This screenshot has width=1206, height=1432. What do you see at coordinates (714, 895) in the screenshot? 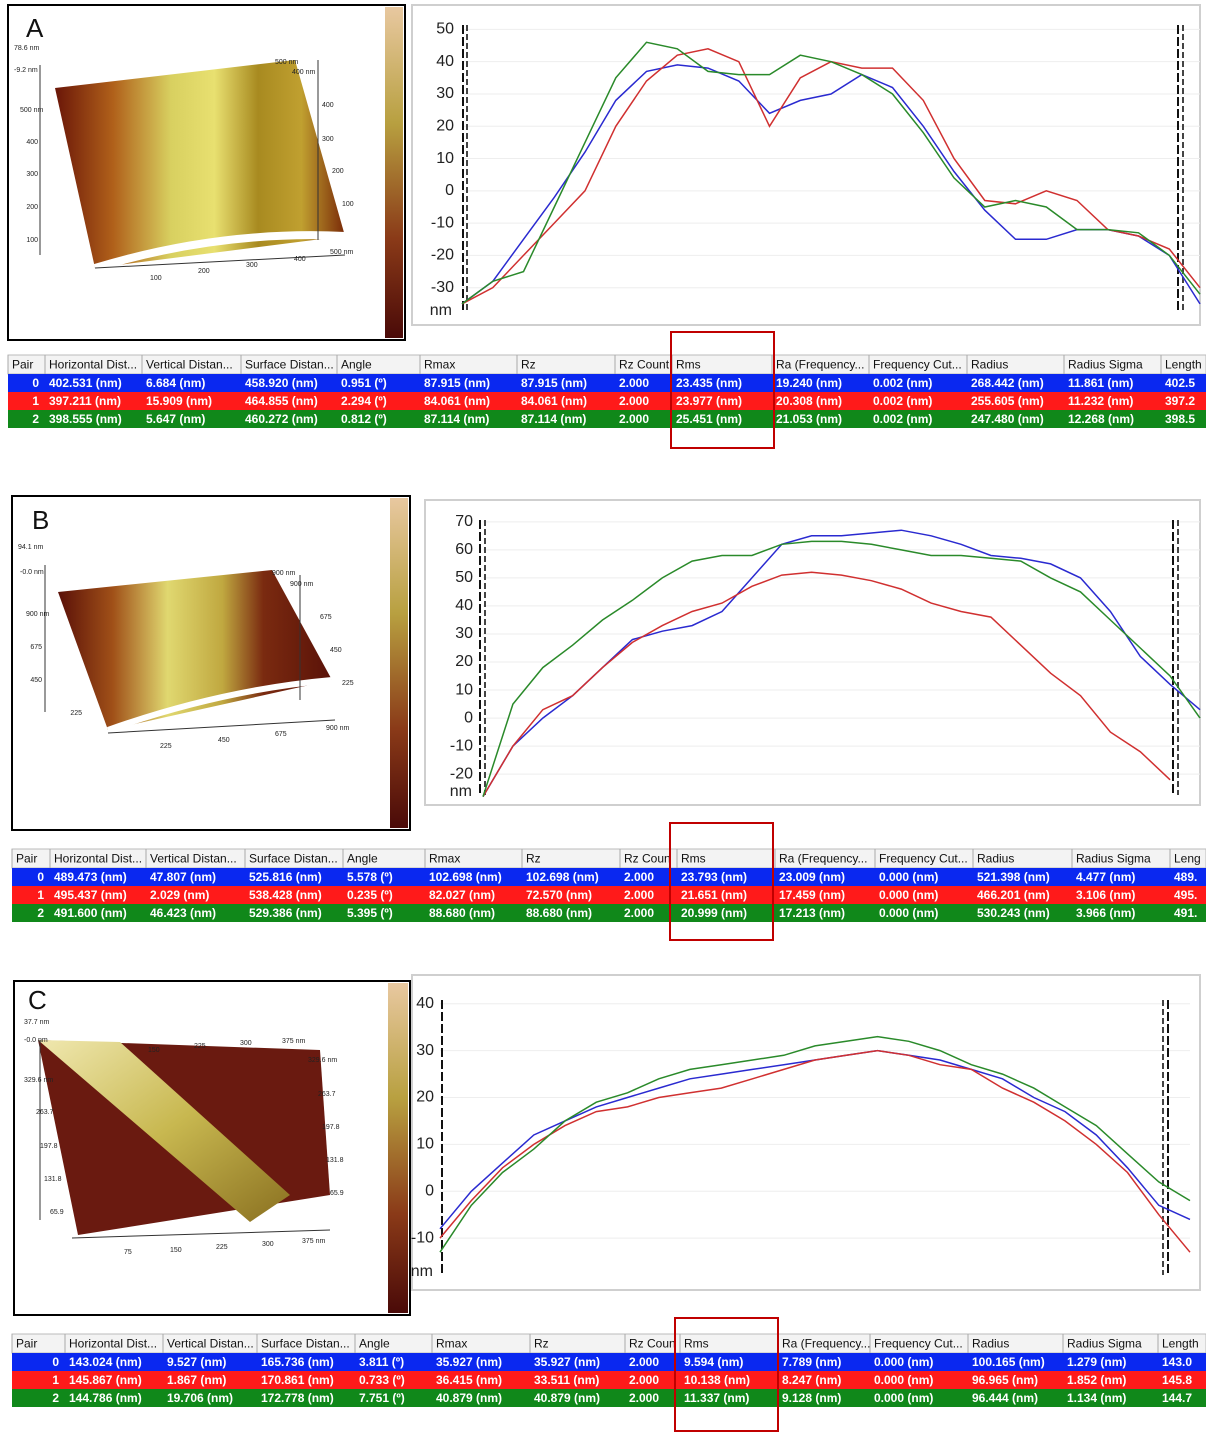
I see `table-cell: 21.651 (nm)` at bounding box center [714, 895].